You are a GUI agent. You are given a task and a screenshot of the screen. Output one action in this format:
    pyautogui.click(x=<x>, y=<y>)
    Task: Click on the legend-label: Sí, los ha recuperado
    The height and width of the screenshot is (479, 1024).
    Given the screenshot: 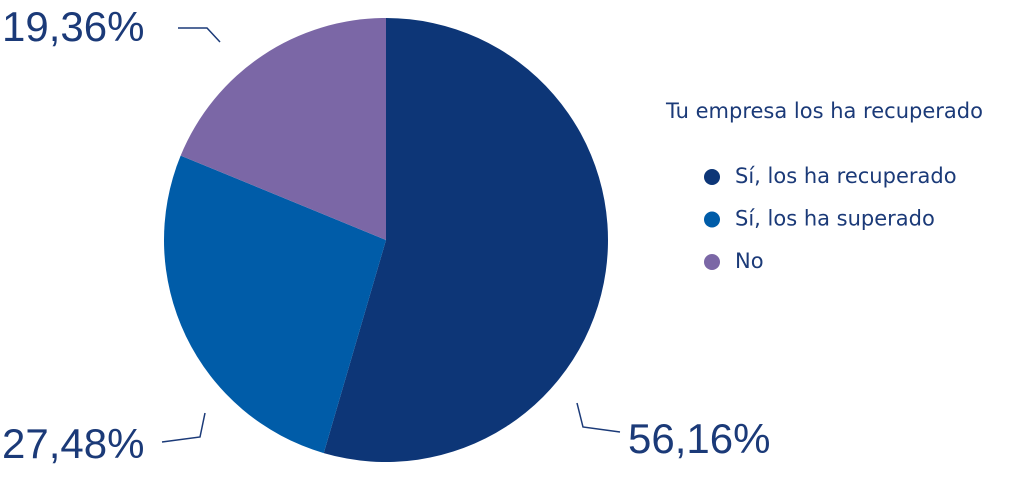 What is the action you would take?
    pyautogui.click(x=846, y=176)
    